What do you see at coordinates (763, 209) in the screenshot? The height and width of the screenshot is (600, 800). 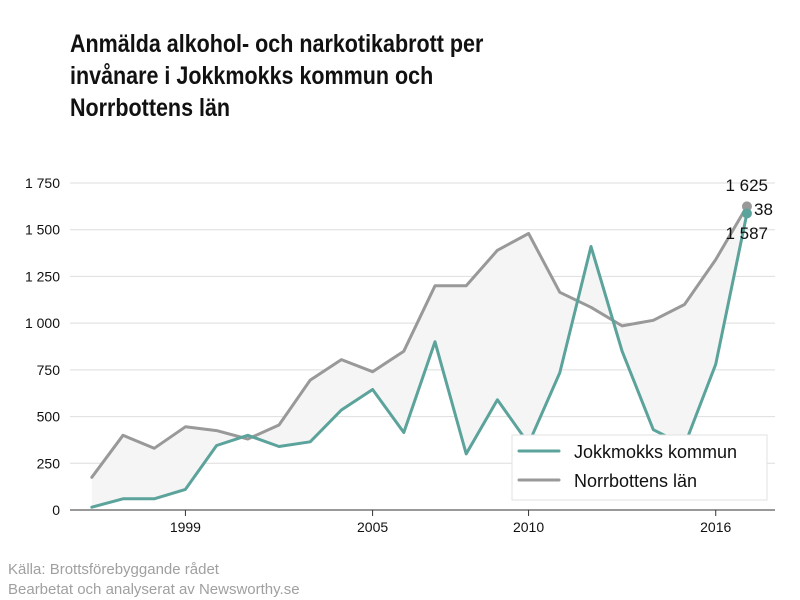 I see `difference-label: 38` at bounding box center [763, 209].